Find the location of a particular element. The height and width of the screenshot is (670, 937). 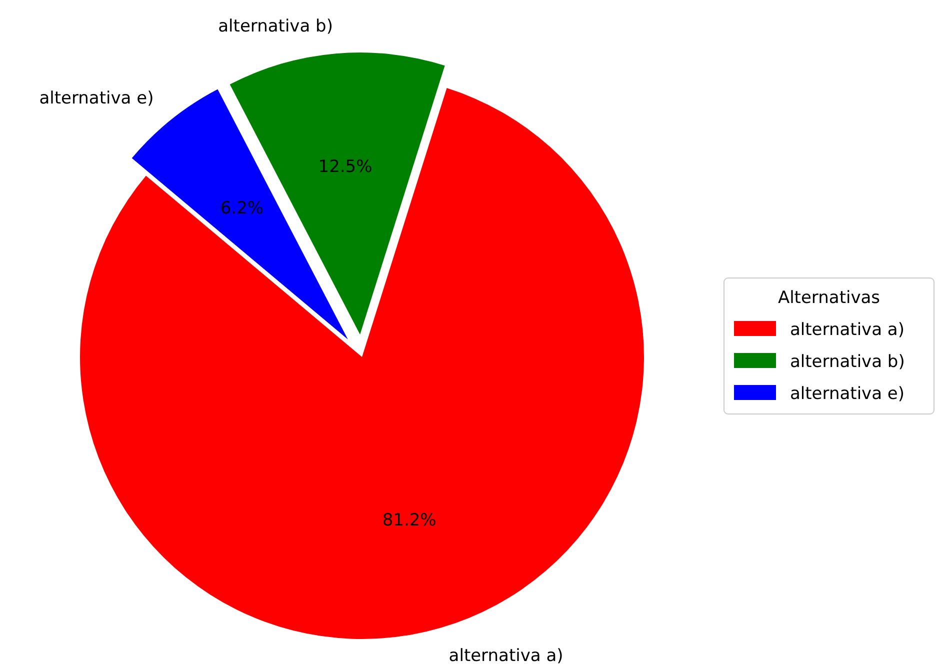

legend-label: alternativa b) is located at coordinates (847, 362).